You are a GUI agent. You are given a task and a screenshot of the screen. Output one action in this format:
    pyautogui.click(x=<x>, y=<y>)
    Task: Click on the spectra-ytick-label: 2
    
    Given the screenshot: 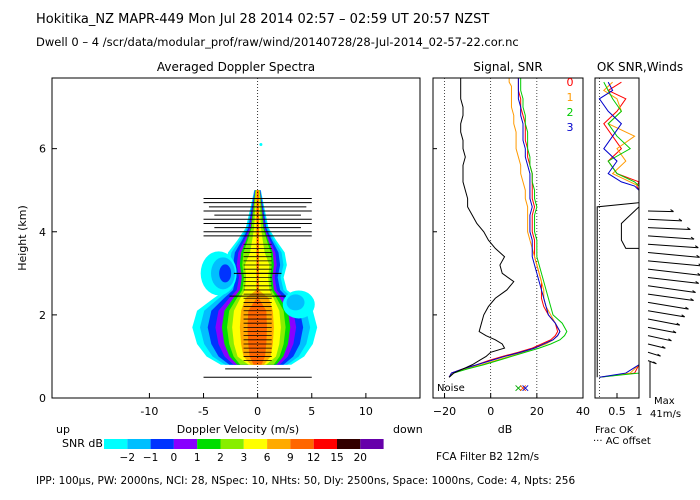 What is the action you would take?
    pyautogui.click(x=42, y=315)
    